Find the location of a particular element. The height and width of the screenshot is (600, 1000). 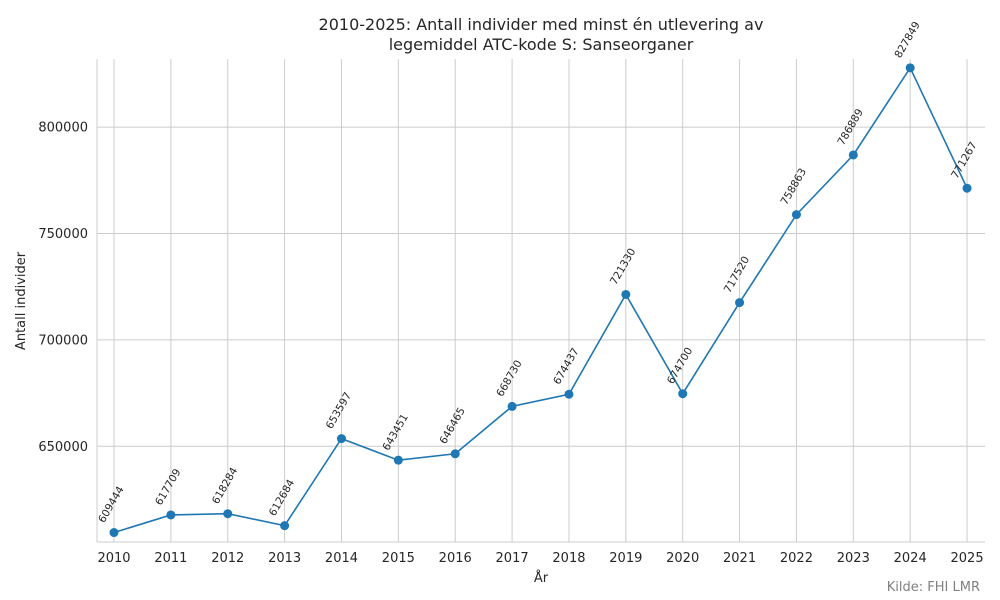

x-tick-label: 2013 is located at coordinates (284, 558).